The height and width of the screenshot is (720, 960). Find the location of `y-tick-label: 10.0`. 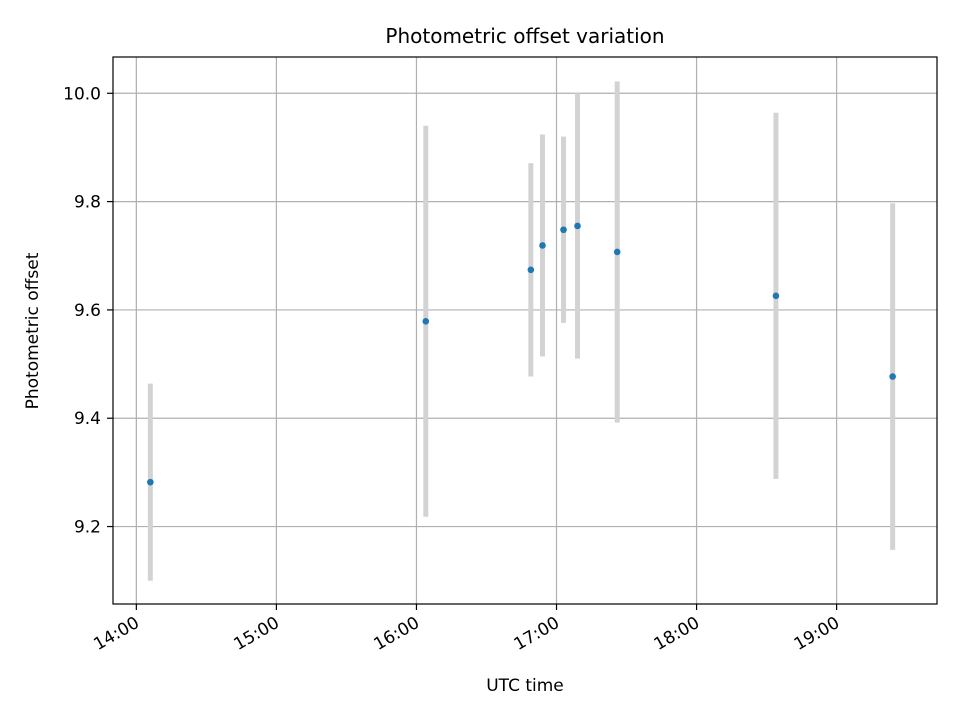

y-tick-label: 10.0 is located at coordinates (82, 94).